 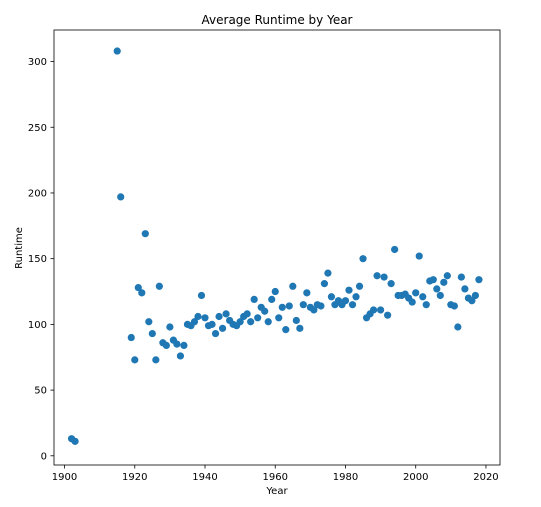 I want to click on x-axis-label: Year, so click(x=276, y=491).